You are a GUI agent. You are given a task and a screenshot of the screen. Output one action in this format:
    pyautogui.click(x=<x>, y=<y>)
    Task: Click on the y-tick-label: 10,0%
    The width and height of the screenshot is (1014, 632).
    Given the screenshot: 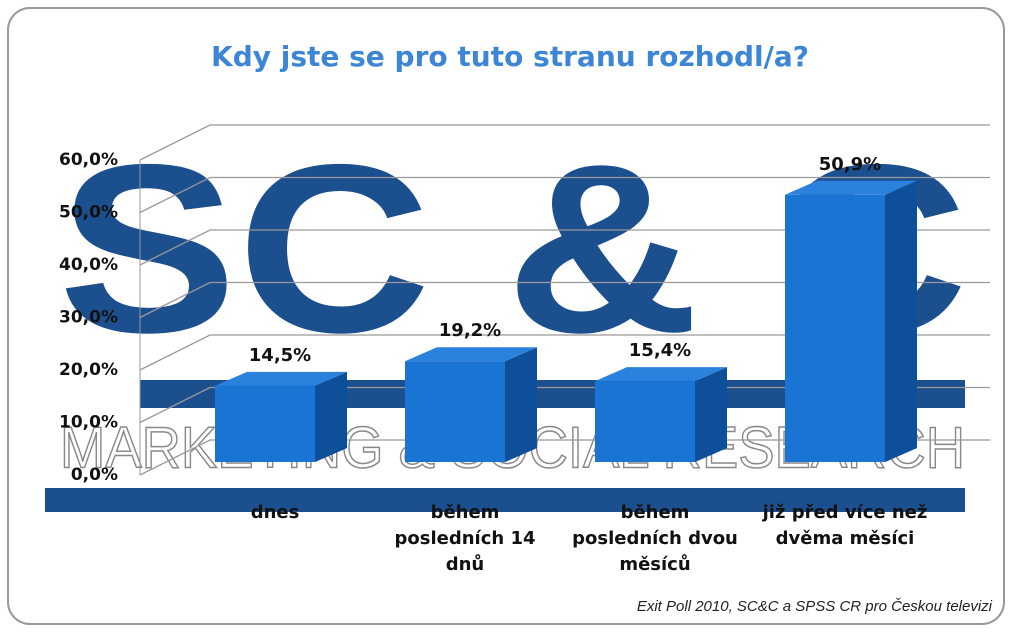 What is the action you would take?
    pyautogui.click(x=88, y=423)
    